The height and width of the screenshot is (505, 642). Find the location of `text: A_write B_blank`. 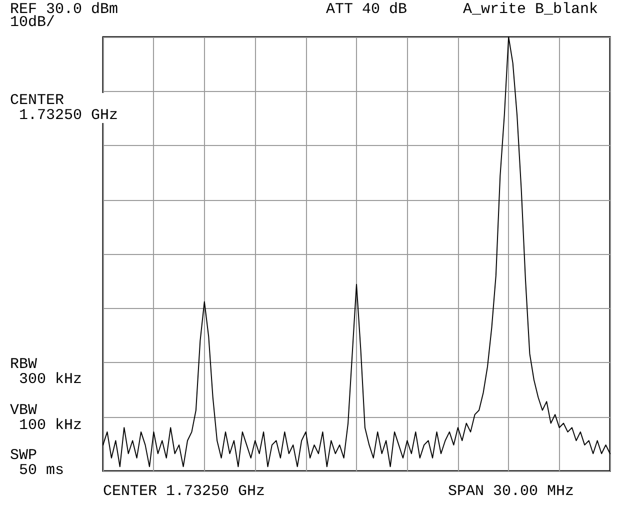

text: A_write B_blank is located at coordinates (530, 9).